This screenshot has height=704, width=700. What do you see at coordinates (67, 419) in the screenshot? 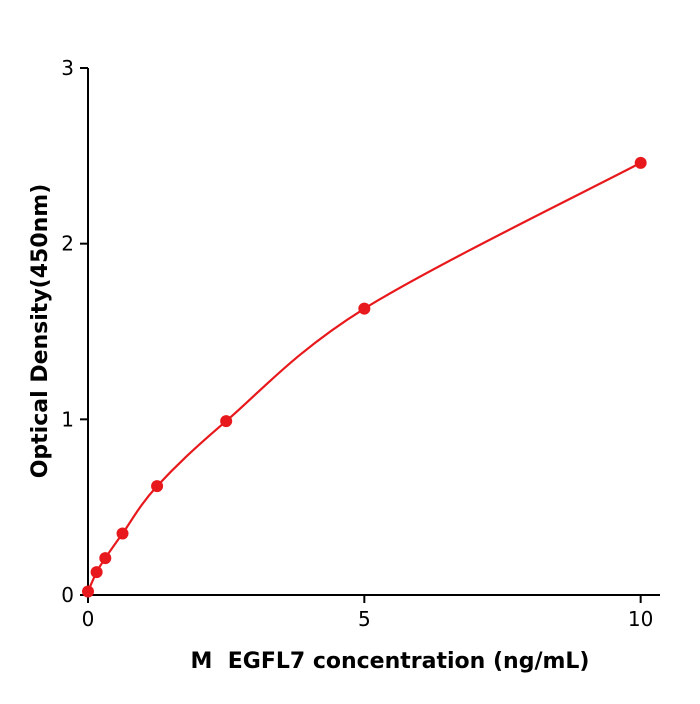
I see `y-tick-label: 1` at bounding box center [67, 419].